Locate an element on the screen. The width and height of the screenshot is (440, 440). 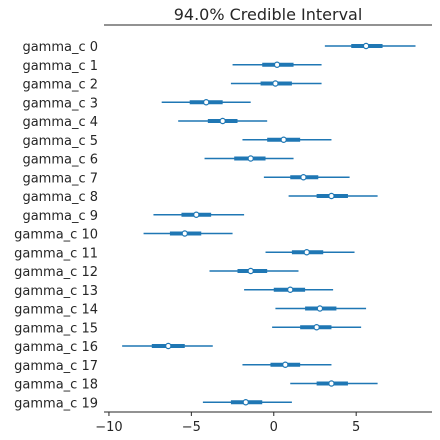
forest-row: gamma_c 11 is located at coordinates (184, 253).